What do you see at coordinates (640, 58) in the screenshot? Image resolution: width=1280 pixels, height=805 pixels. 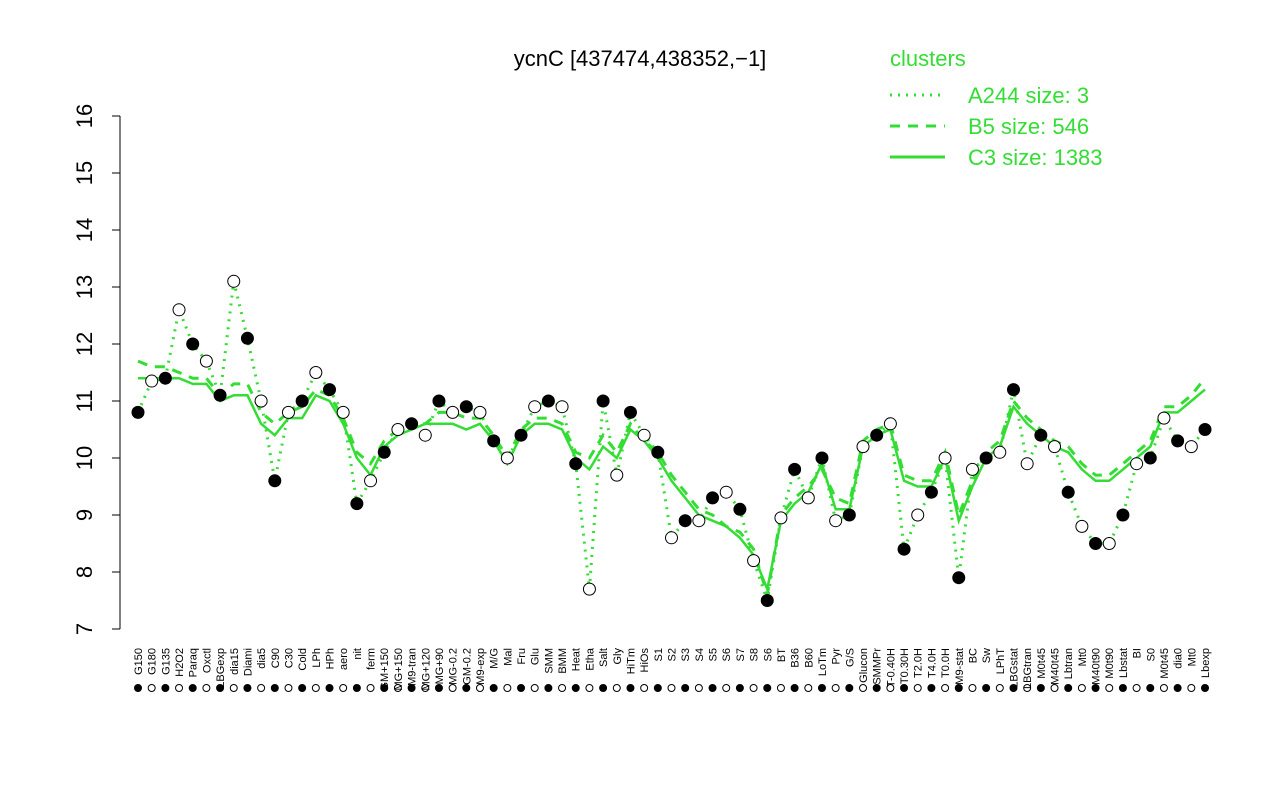 I see `chart-title: ycnC [437474,438352,−1]` at bounding box center [640, 58].